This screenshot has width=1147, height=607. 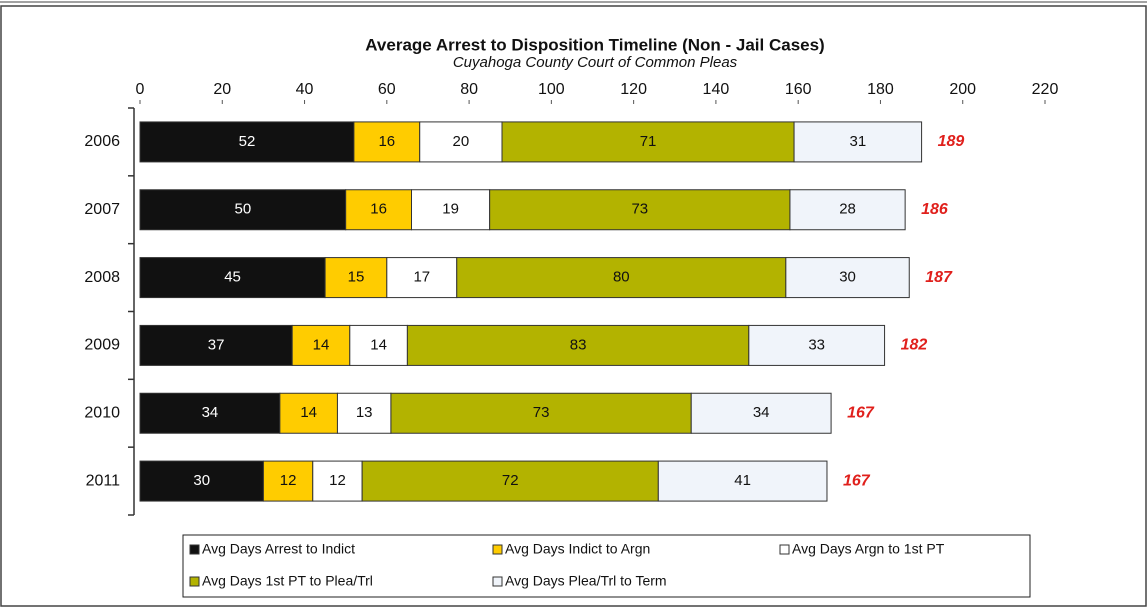 I want to click on x-tick-label: 160, so click(x=798, y=89).